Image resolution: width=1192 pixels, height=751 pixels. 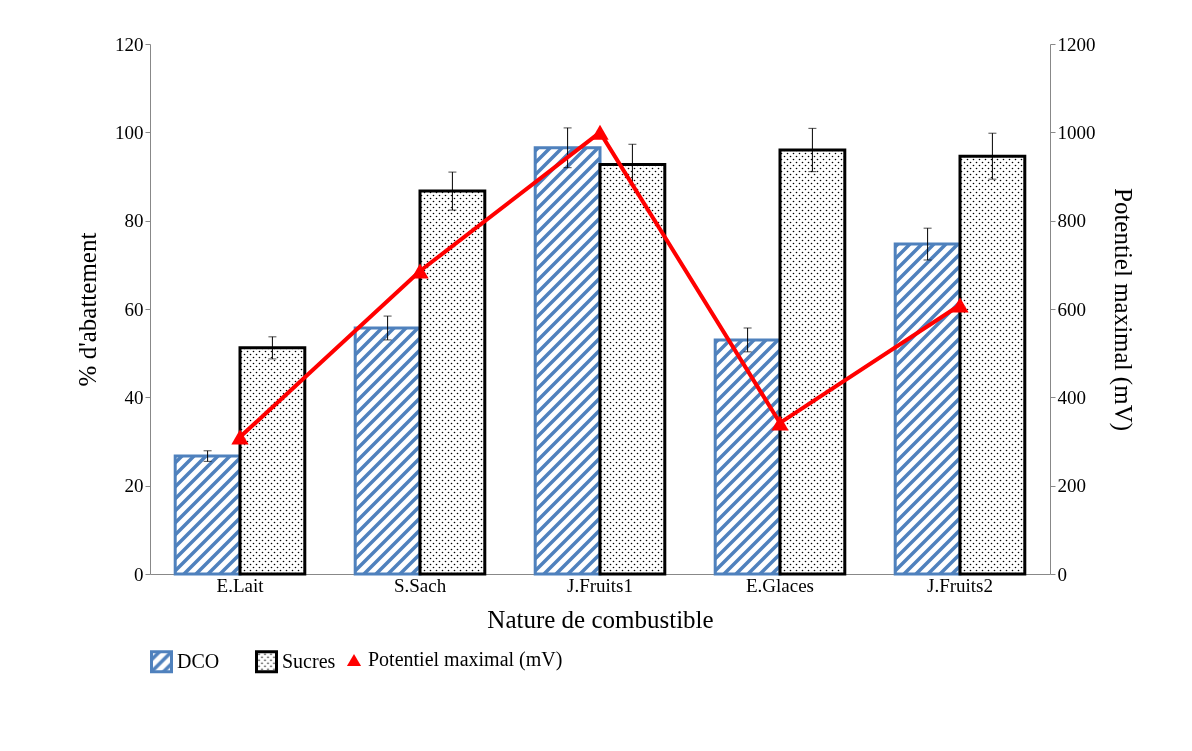 I want to click on y2-tick-label: 1200, so click(x=1076, y=44).